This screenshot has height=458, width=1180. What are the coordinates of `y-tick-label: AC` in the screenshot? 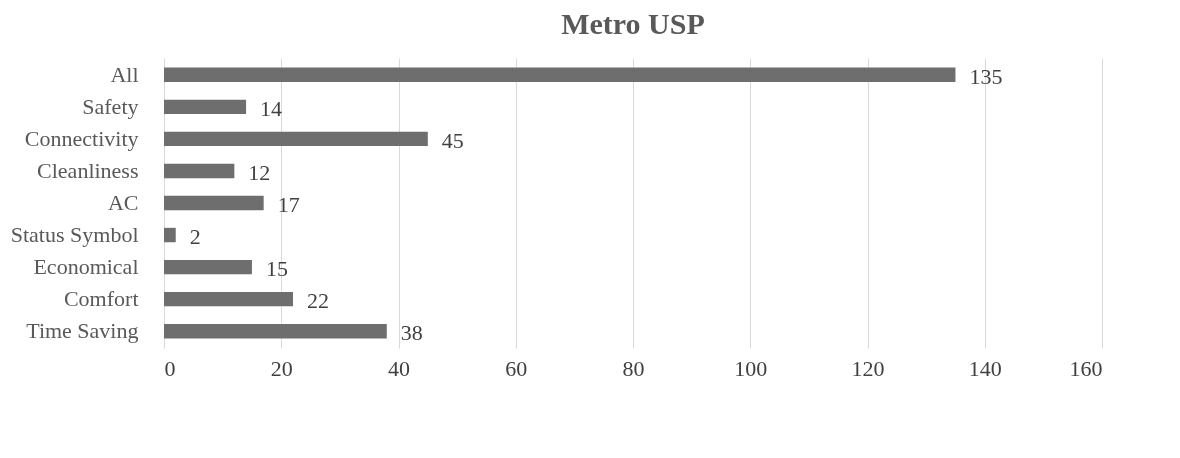 It's located at (123, 202).